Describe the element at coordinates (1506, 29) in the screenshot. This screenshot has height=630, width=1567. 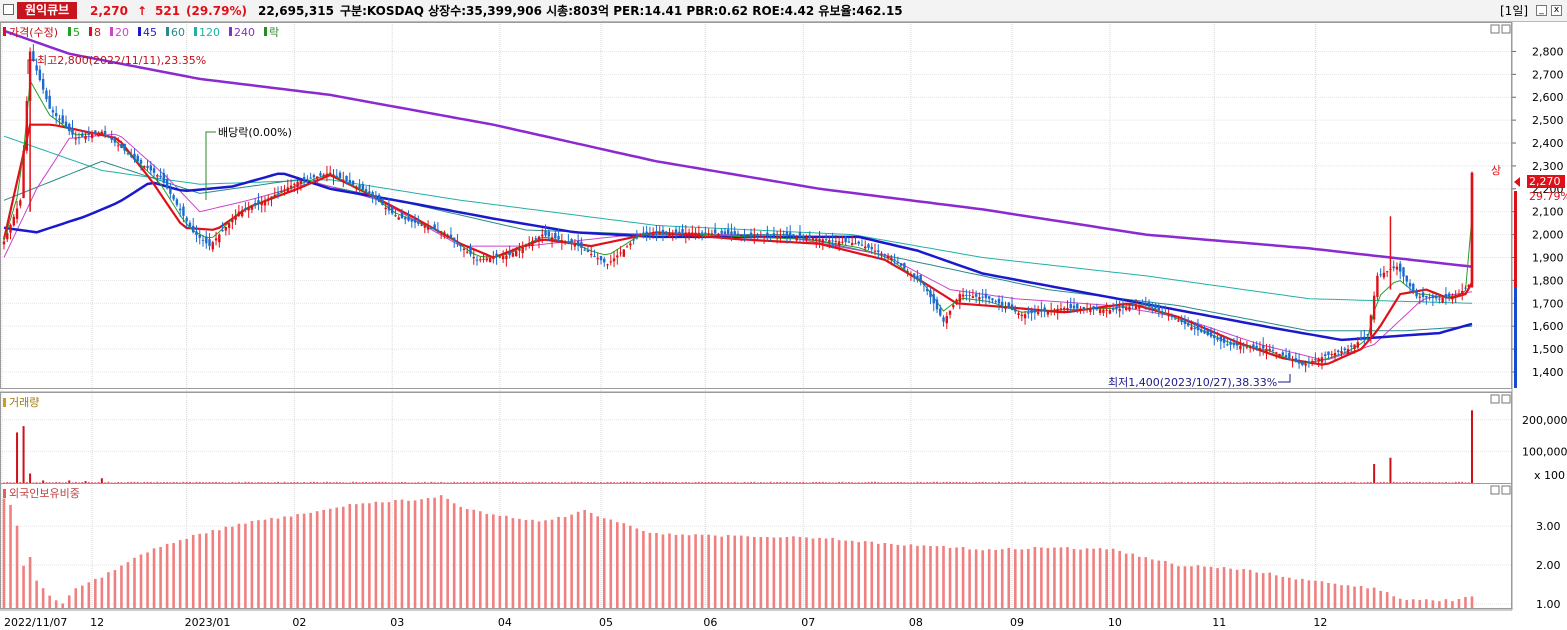
I see `price-panel-close-button` at that location.